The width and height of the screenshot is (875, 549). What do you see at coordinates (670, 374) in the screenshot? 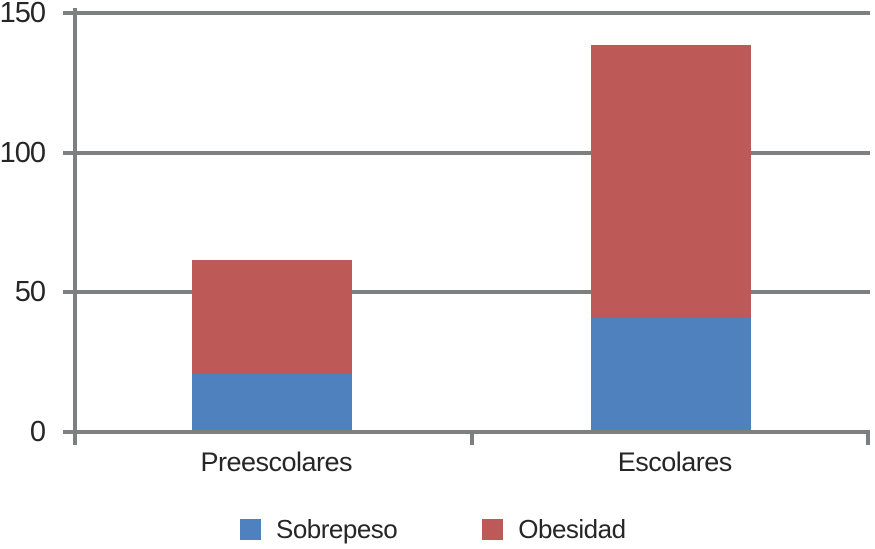
I see `bar-segment-sobrepeso-escolares` at bounding box center [670, 374].